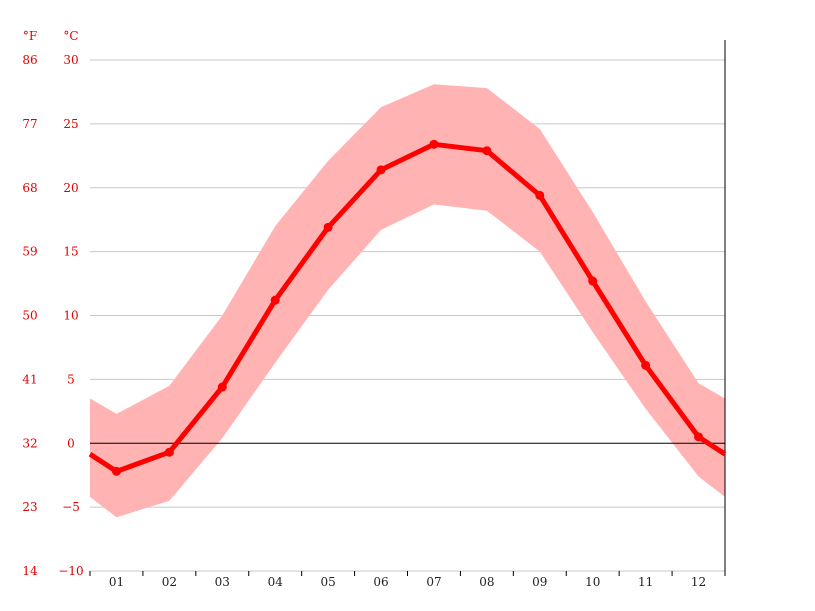 This screenshot has width=815, height=611. What do you see at coordinates (407, 582) in the screenshot?
I see `x-axis-labels: 01 02 03 04 05 06 07 08 09 10 11 12` at bounding box center [407, 582].